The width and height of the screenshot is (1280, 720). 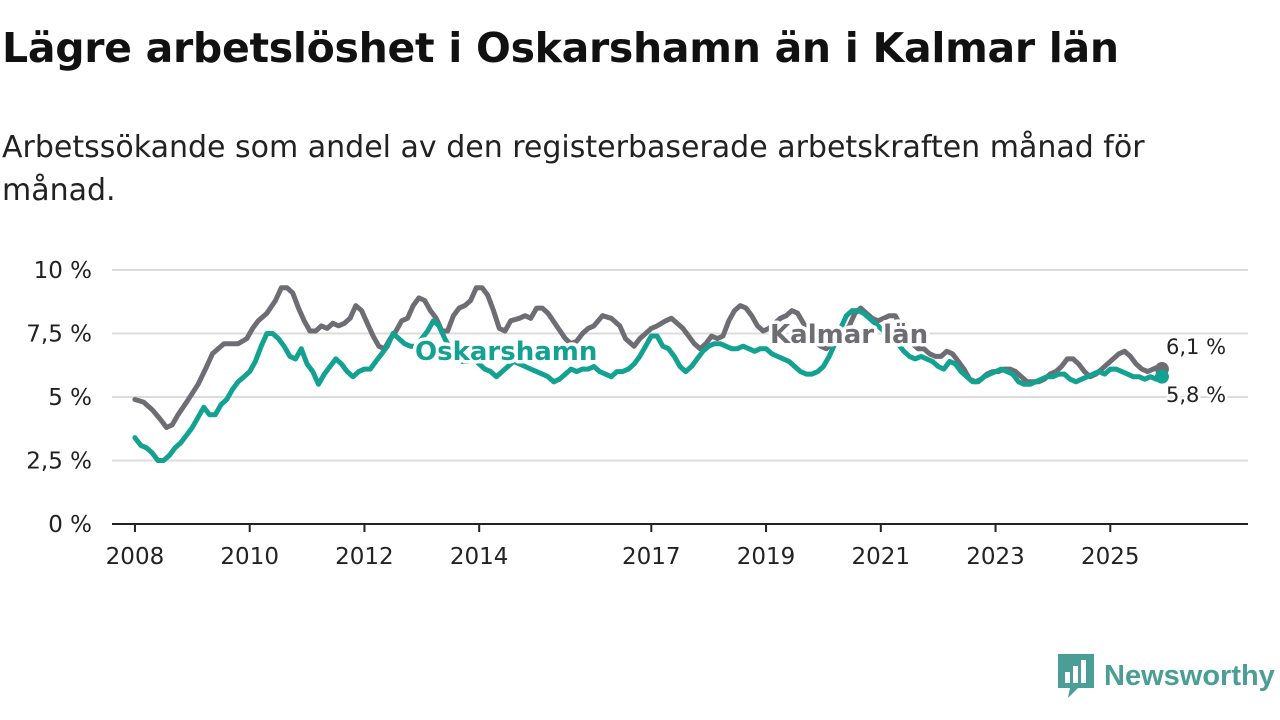 What do you see at coordinates (70, 525) in the screenshot?
I see `y-tick-label: 0 %` at bounding box center [70, 525].